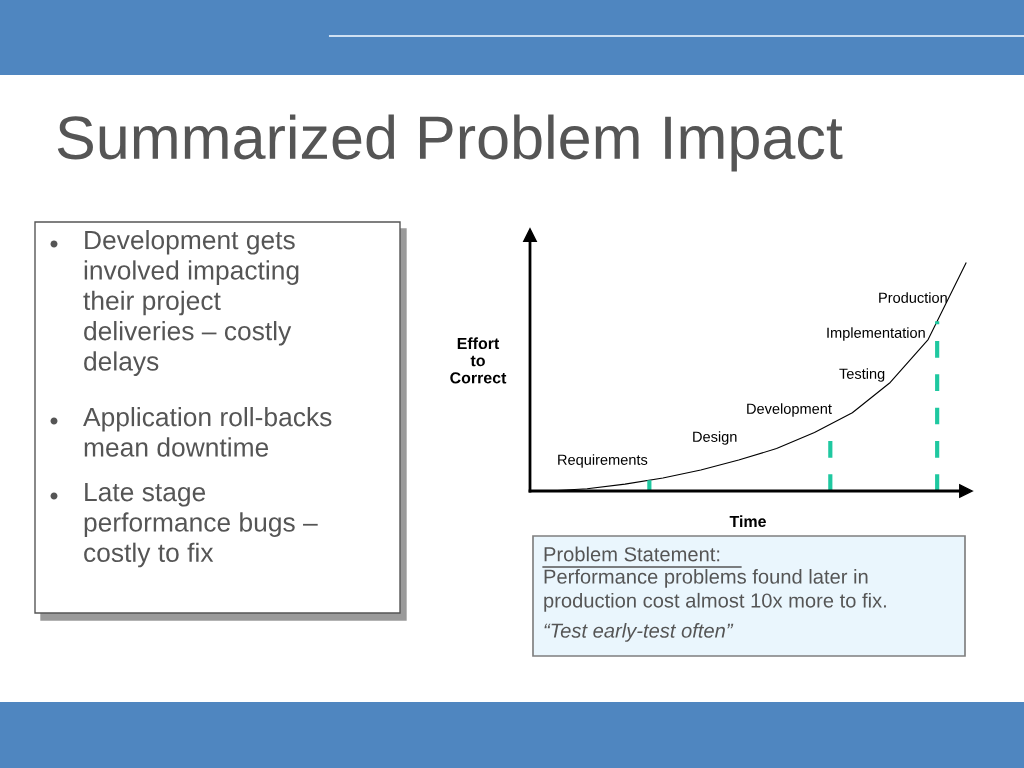 The image size is (1024, 768). What do you see at coordinates (862, 375) in the screenshot?
I see `annotation: Testing` at bounding box center [862, 375].